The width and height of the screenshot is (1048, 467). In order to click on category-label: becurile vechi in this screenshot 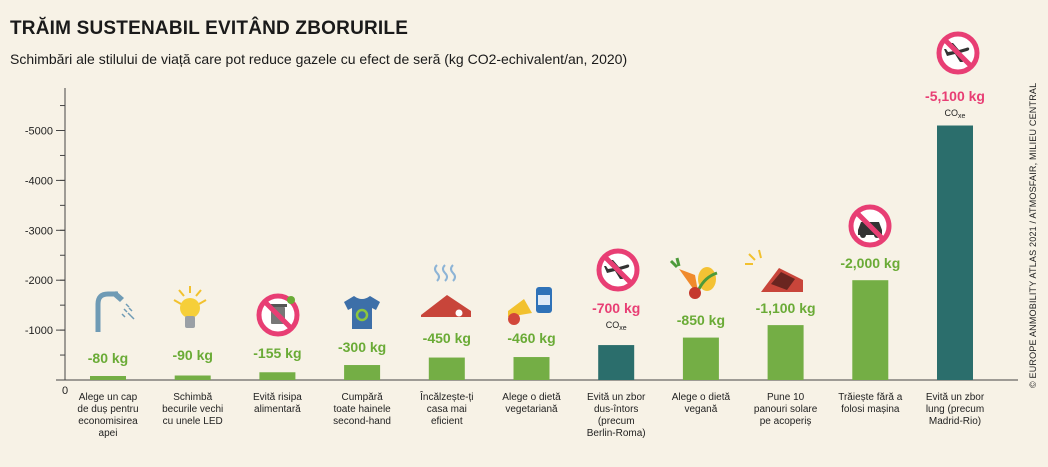, I will do `click(192, 409)`.